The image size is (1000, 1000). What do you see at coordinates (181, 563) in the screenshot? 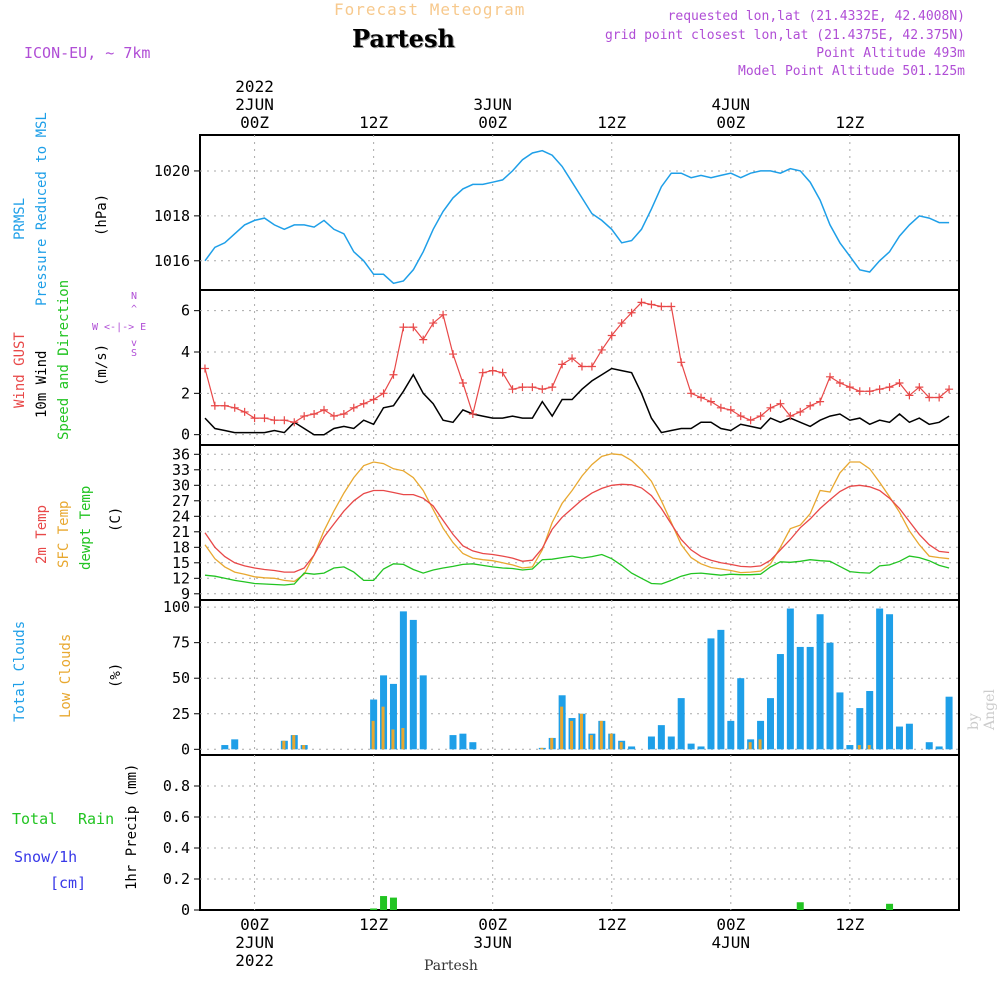
I see `y-tick-label: 15` at bounding box center [181, 563].